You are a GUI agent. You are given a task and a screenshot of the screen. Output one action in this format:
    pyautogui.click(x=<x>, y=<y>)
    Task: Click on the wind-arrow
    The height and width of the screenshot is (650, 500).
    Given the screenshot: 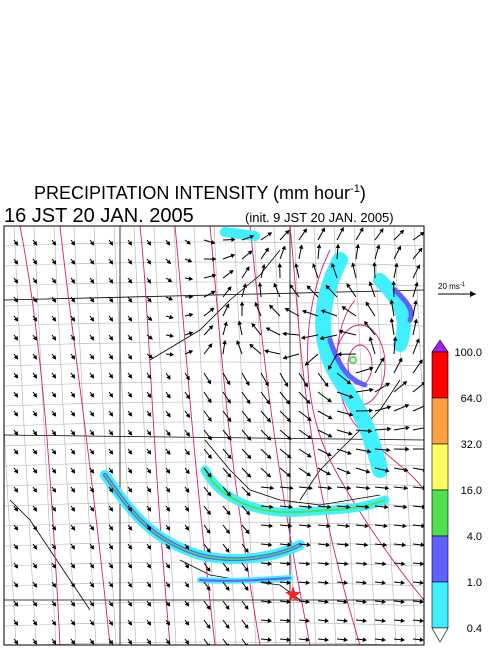 What is the action you would take?
    pyautogui.click(x=206, y=641)
    